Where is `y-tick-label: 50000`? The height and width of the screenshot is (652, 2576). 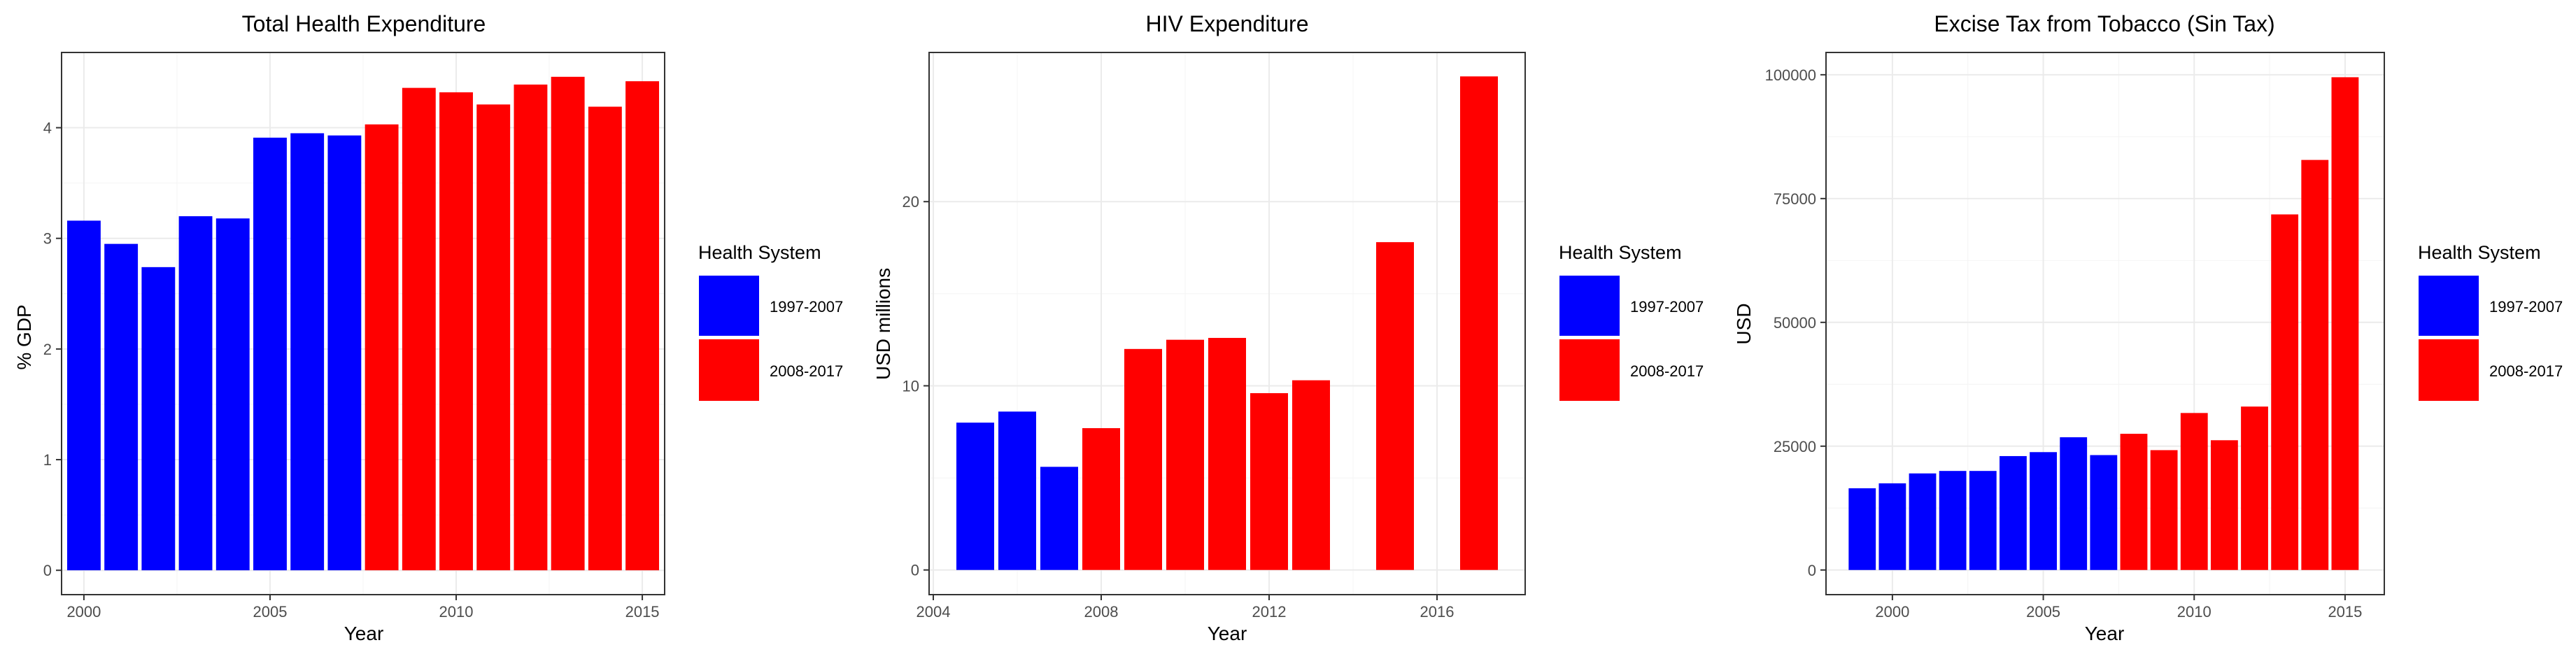 y-tick-label: 50000 is located at coordinates (1795, 323).